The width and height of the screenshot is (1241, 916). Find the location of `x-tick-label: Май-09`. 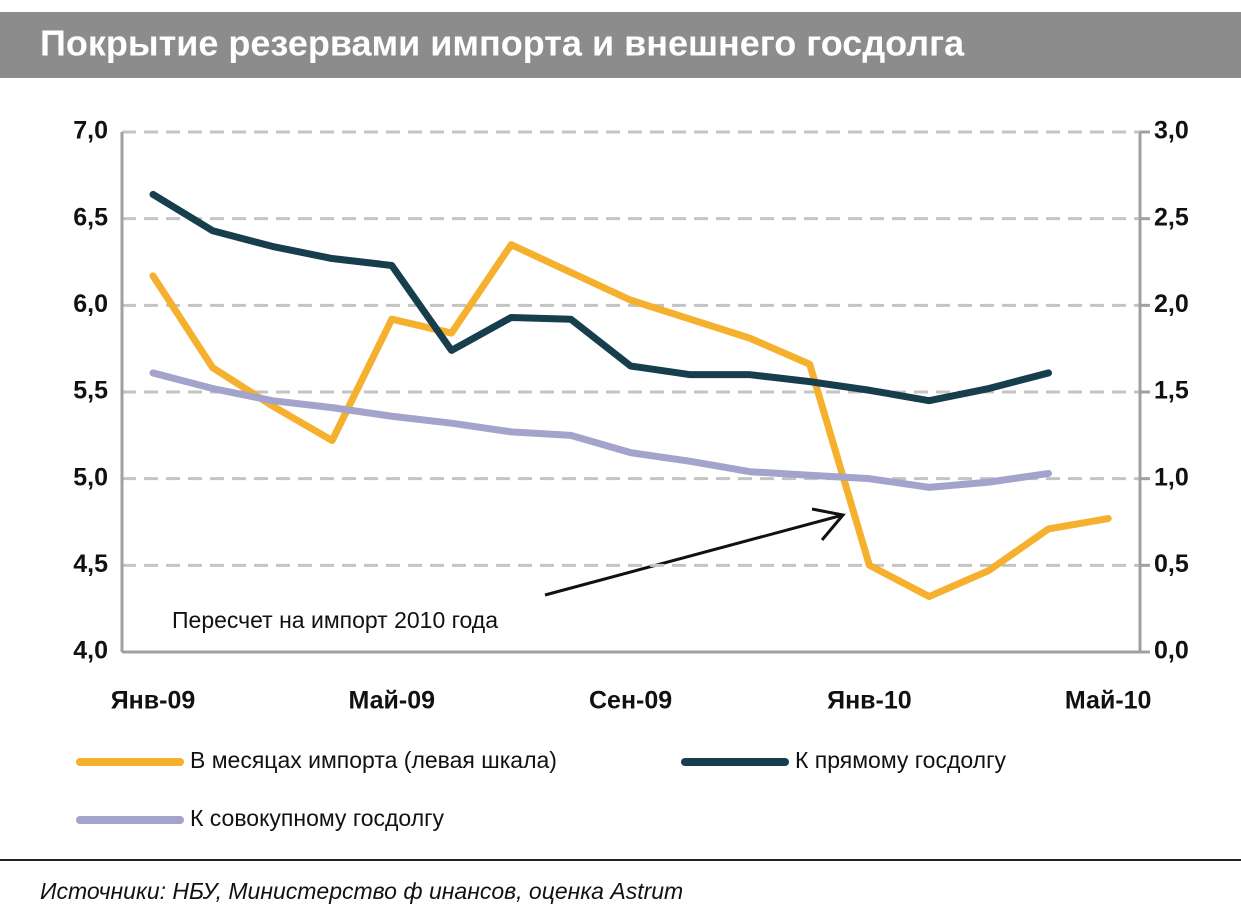

x-tick-label: Май-09 is located at coordinates (392, 701).